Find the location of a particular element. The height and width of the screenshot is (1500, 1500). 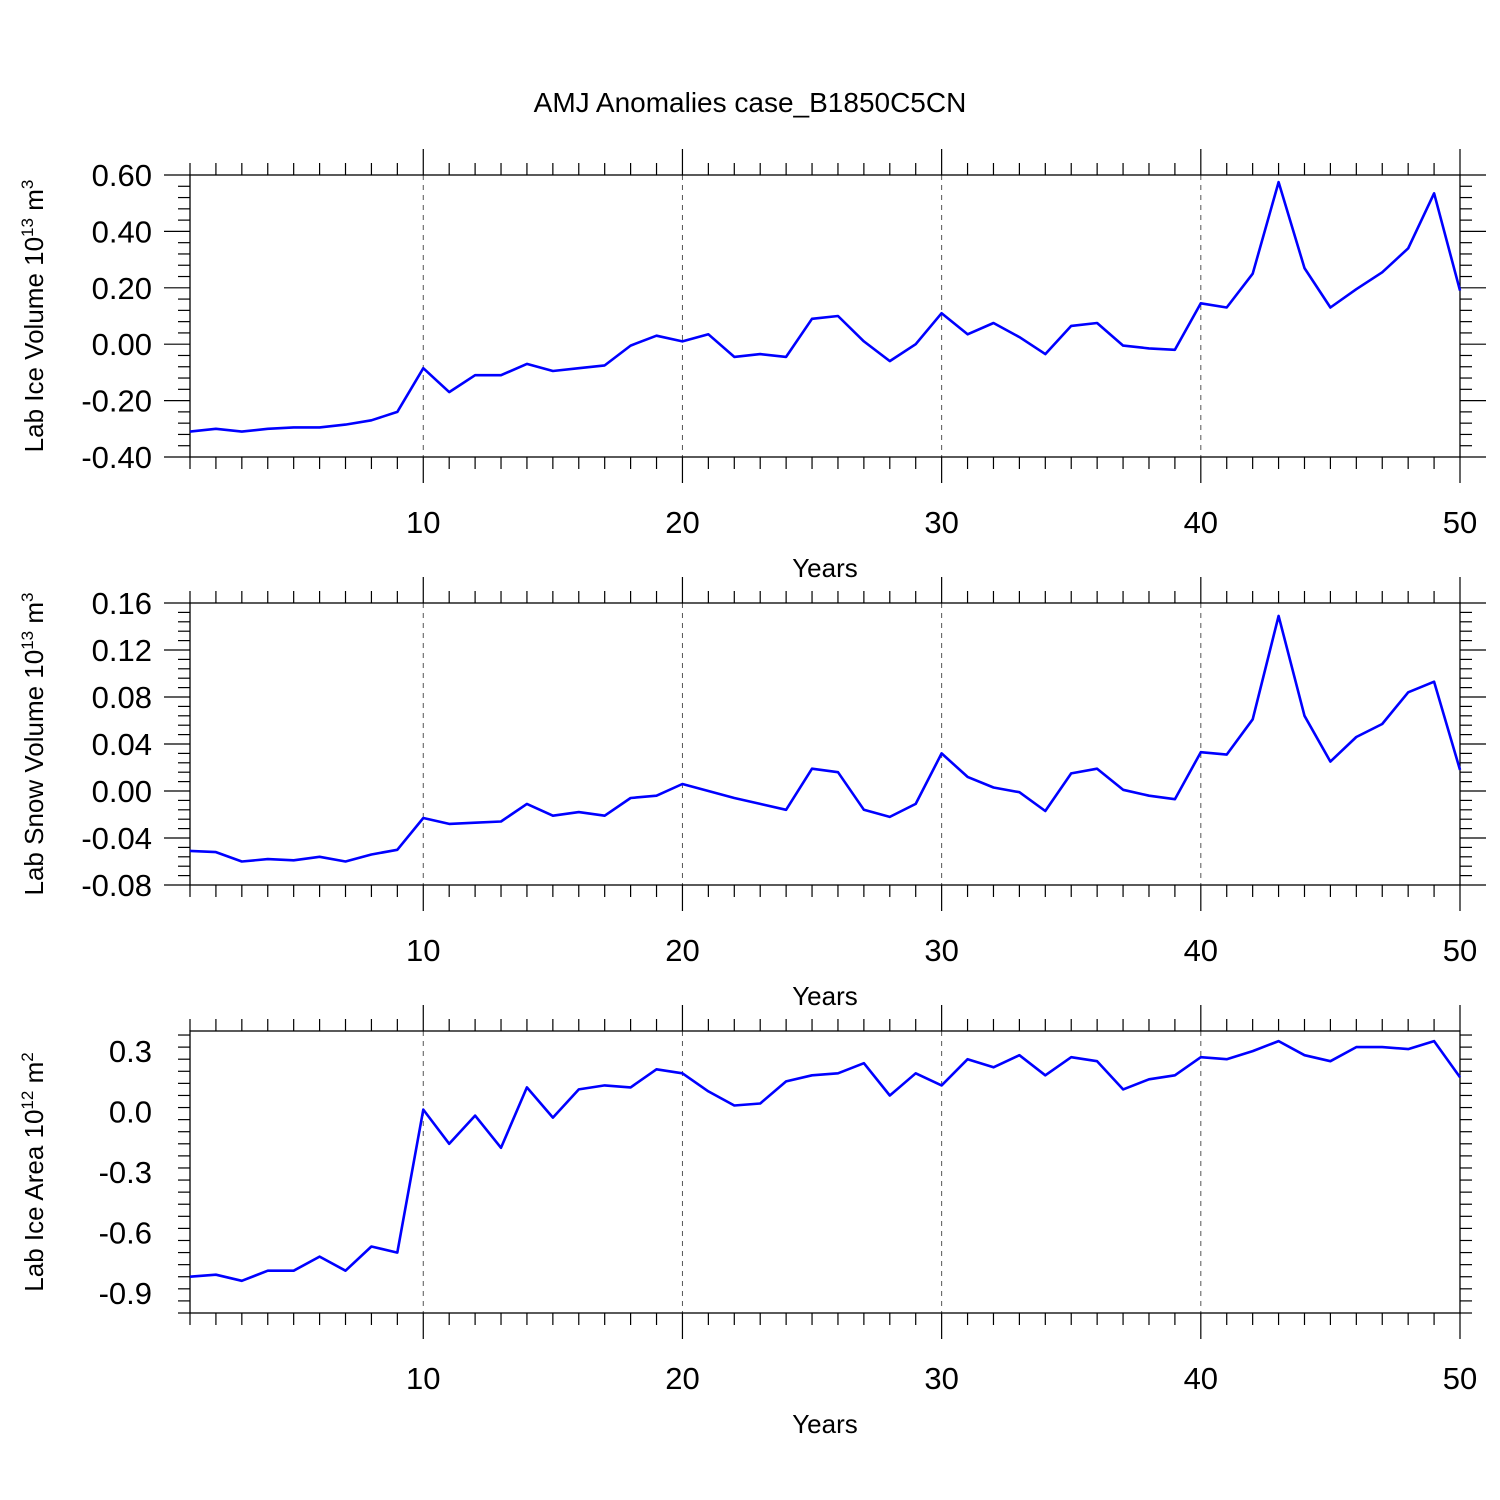

y-axis-label: Lab Snow Volume 1013 m3 is located at coordinates (33, 743).